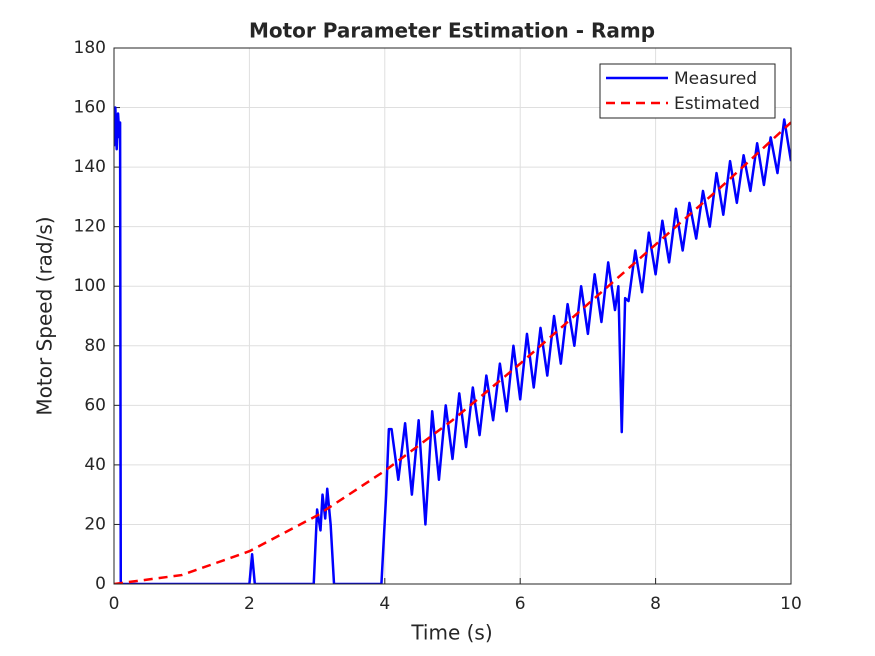 The width and height of the screenshot is (875, 656). Describe the element at coordinates (384, 604) in the screenshot. I see `x-tick-label: 4` at that location.